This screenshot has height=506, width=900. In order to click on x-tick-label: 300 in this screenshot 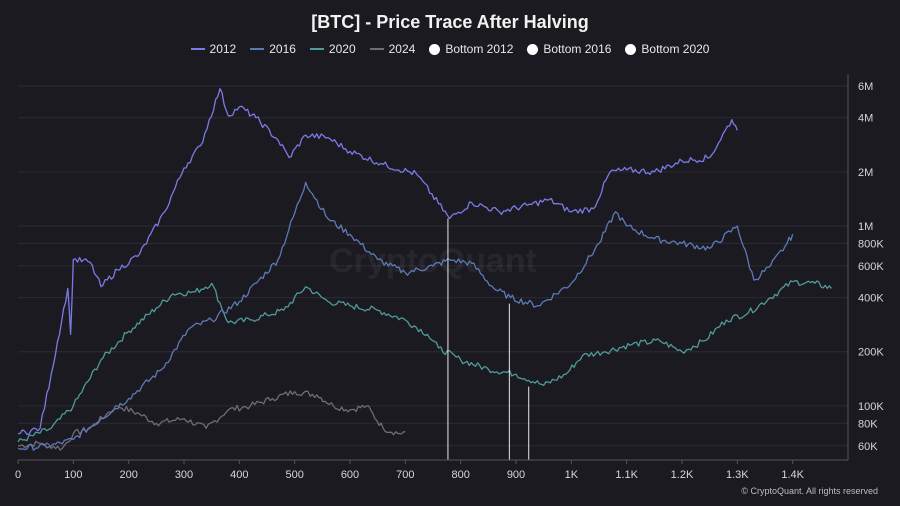, I will do `click(184, 475)`.